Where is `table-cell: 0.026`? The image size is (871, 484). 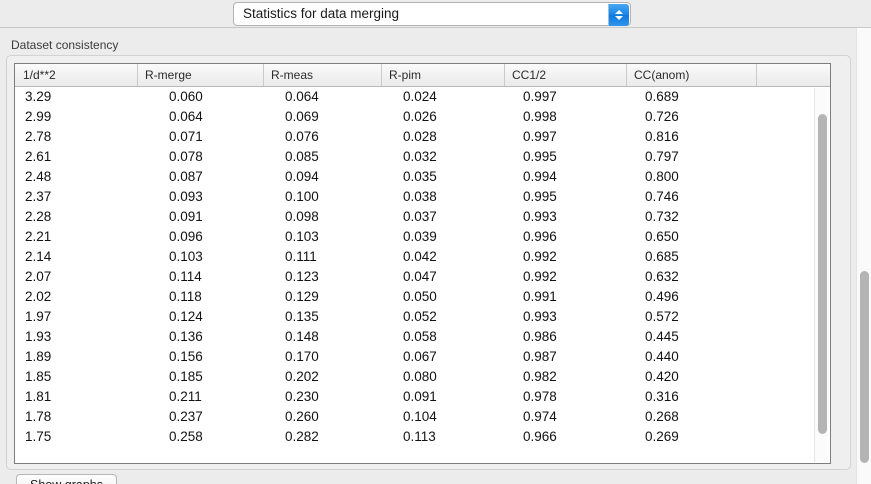
table-cell: 0.026 is located at coordinates (420, 116).